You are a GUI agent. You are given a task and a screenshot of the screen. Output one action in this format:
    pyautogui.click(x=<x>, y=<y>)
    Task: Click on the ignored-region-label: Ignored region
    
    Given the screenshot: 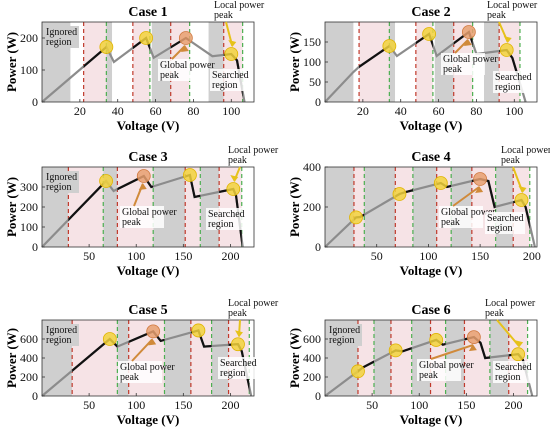 What is the action you would take?
    pyautogui.click(x=344, y=335)
    